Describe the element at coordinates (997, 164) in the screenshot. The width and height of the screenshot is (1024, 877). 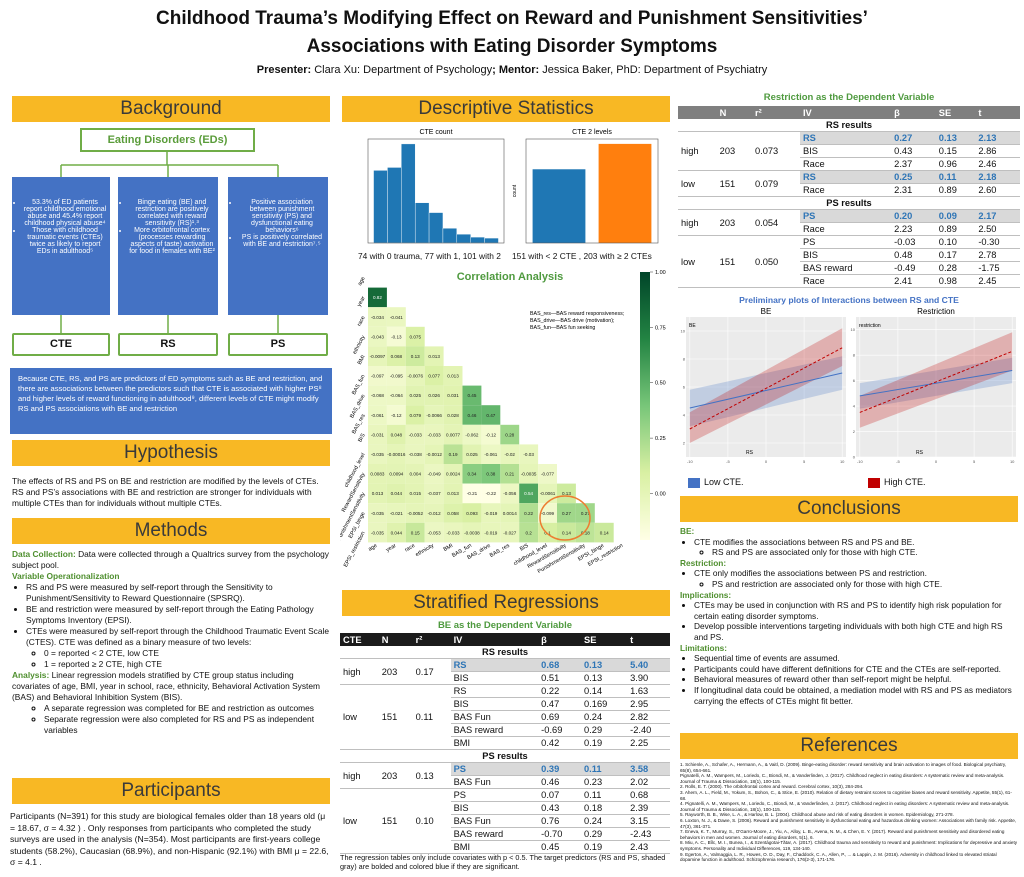
I see `cell: 2.46` at that location.